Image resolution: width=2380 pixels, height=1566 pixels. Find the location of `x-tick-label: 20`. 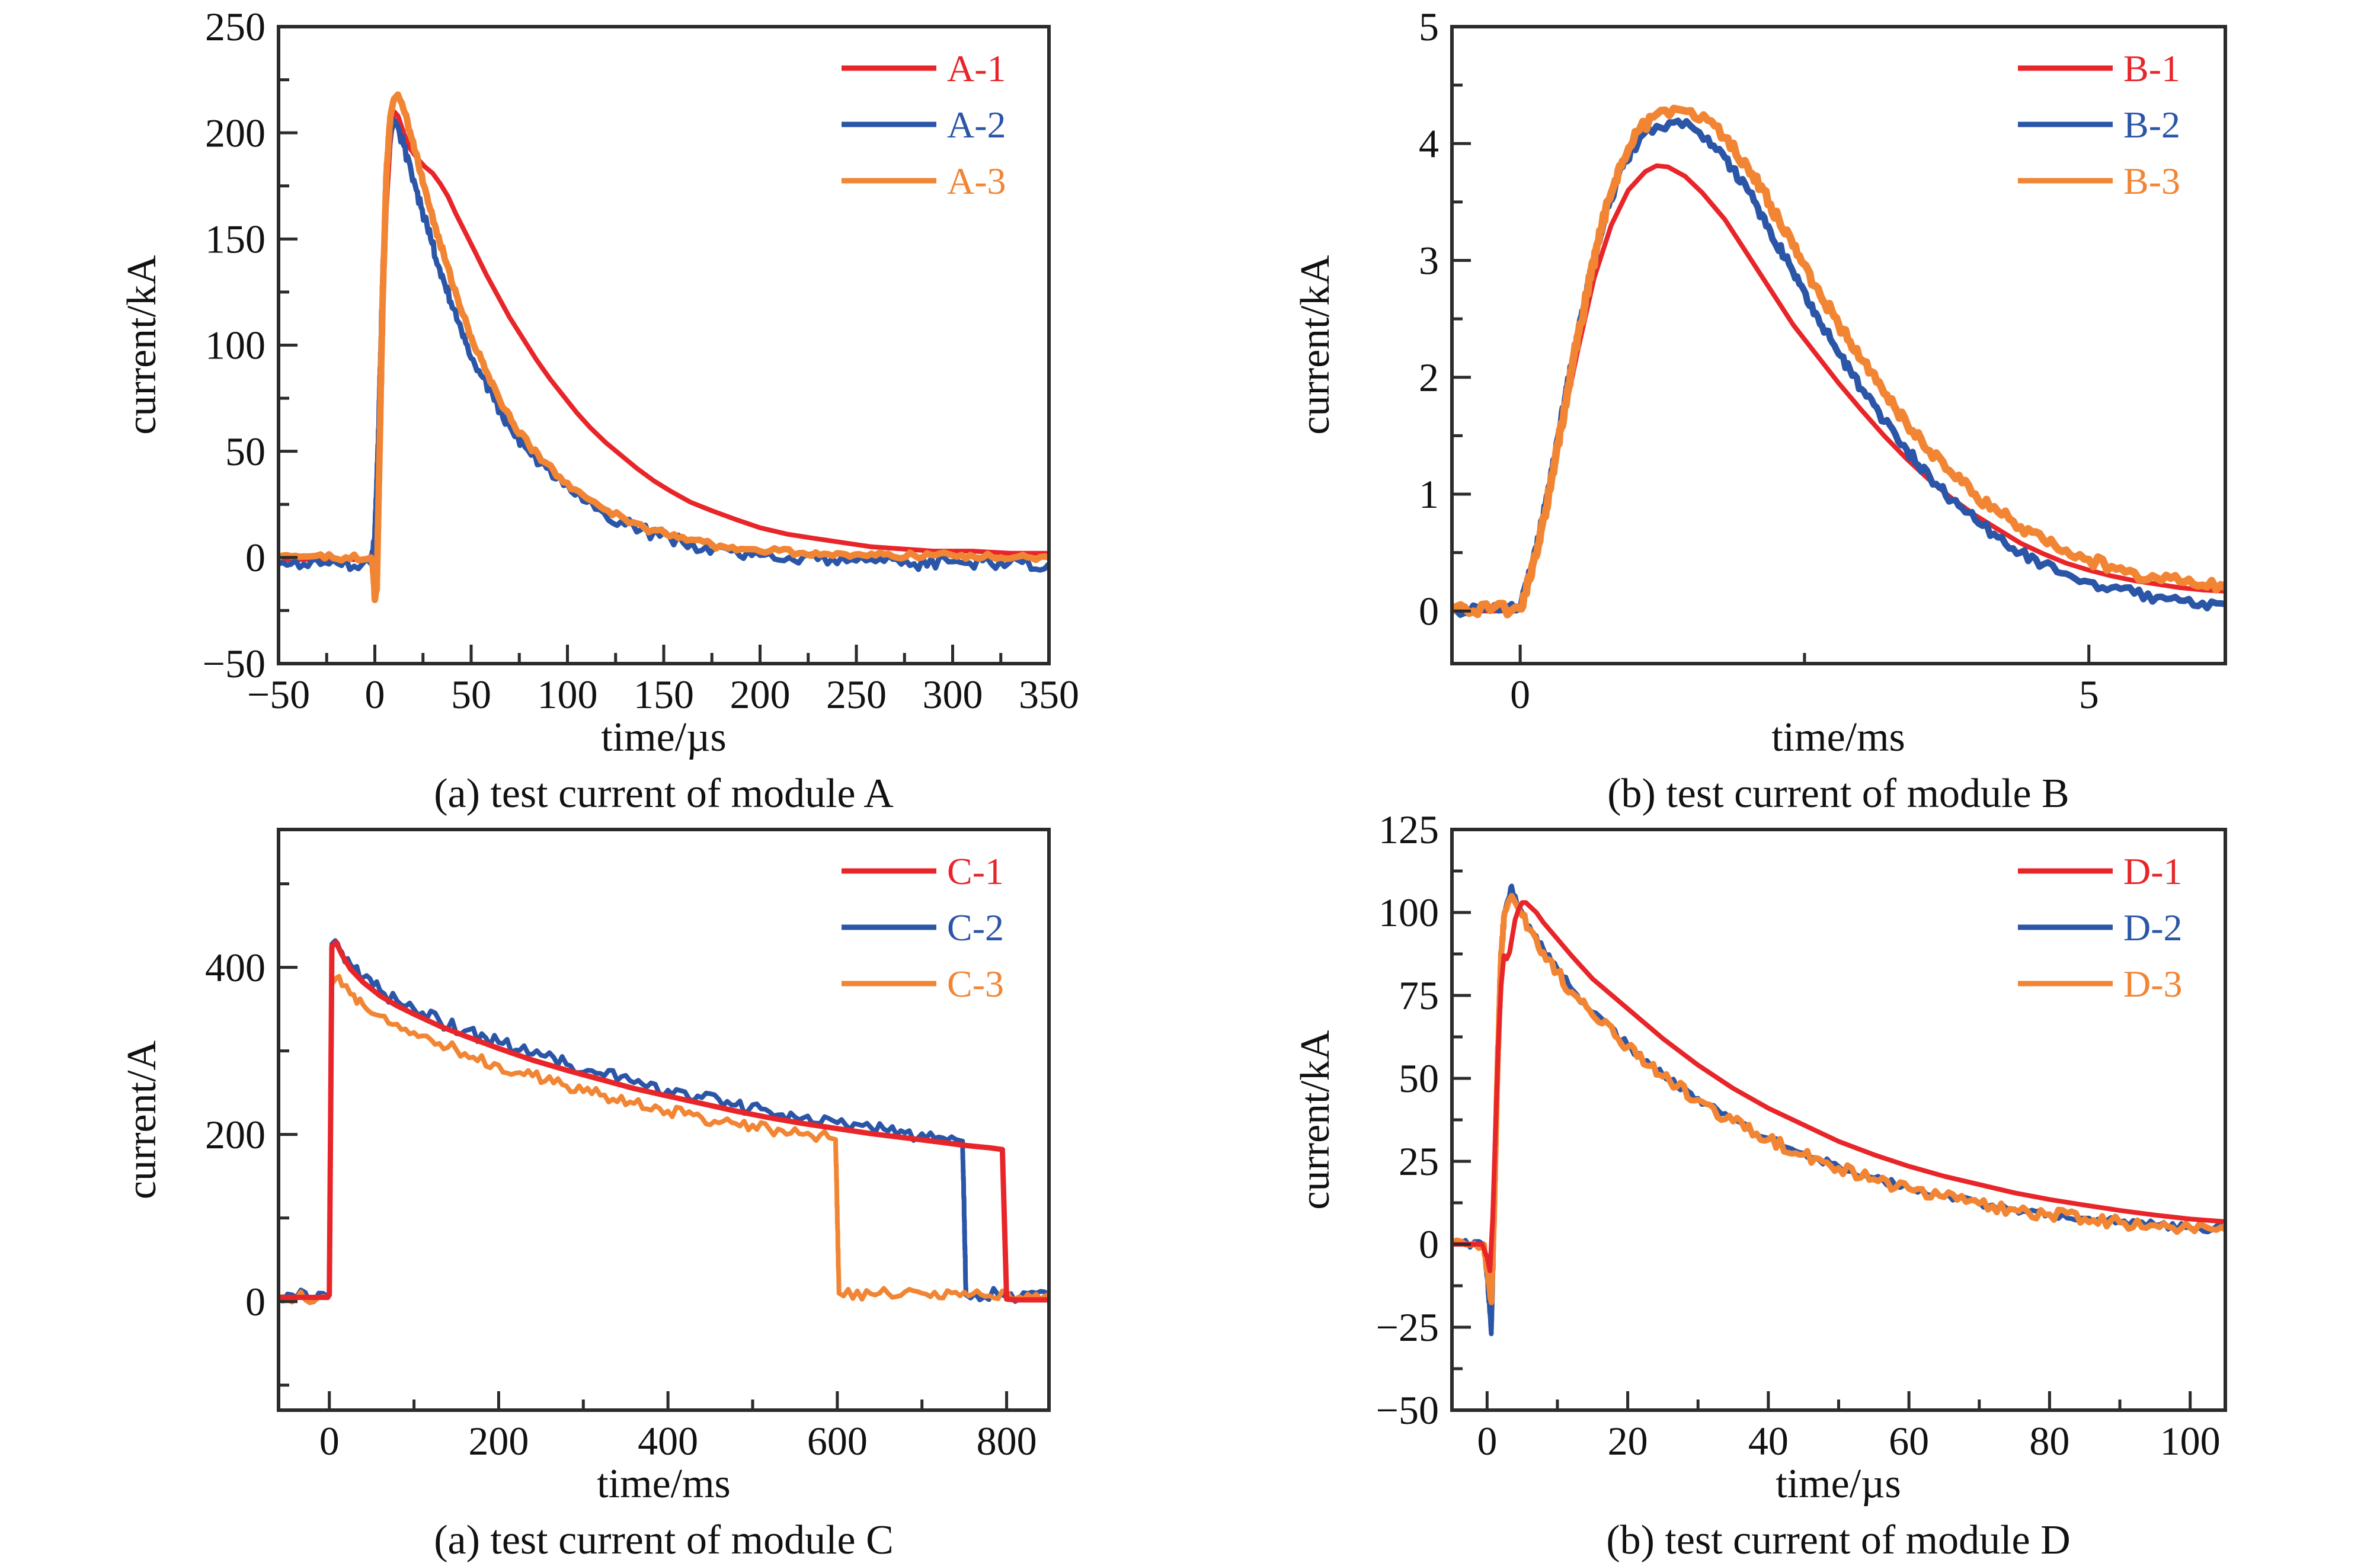

x-tick-label: 20 is located at coordinates (1628, 1440).